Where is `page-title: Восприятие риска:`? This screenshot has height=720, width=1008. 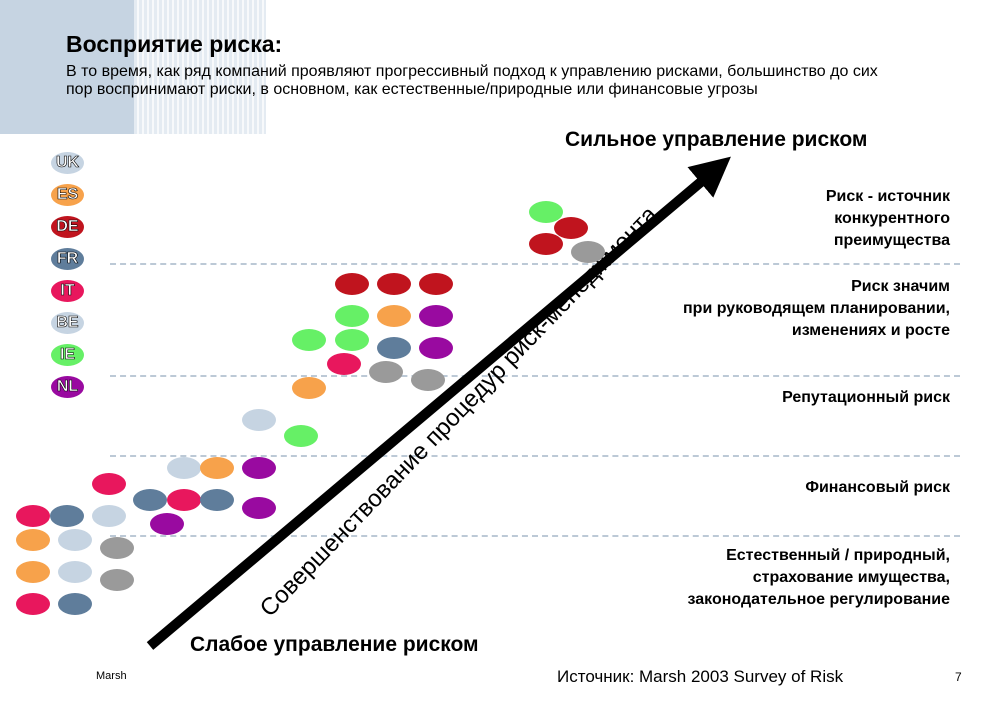 page-title: Восприятие риска: is located at coordinates (174, 44).